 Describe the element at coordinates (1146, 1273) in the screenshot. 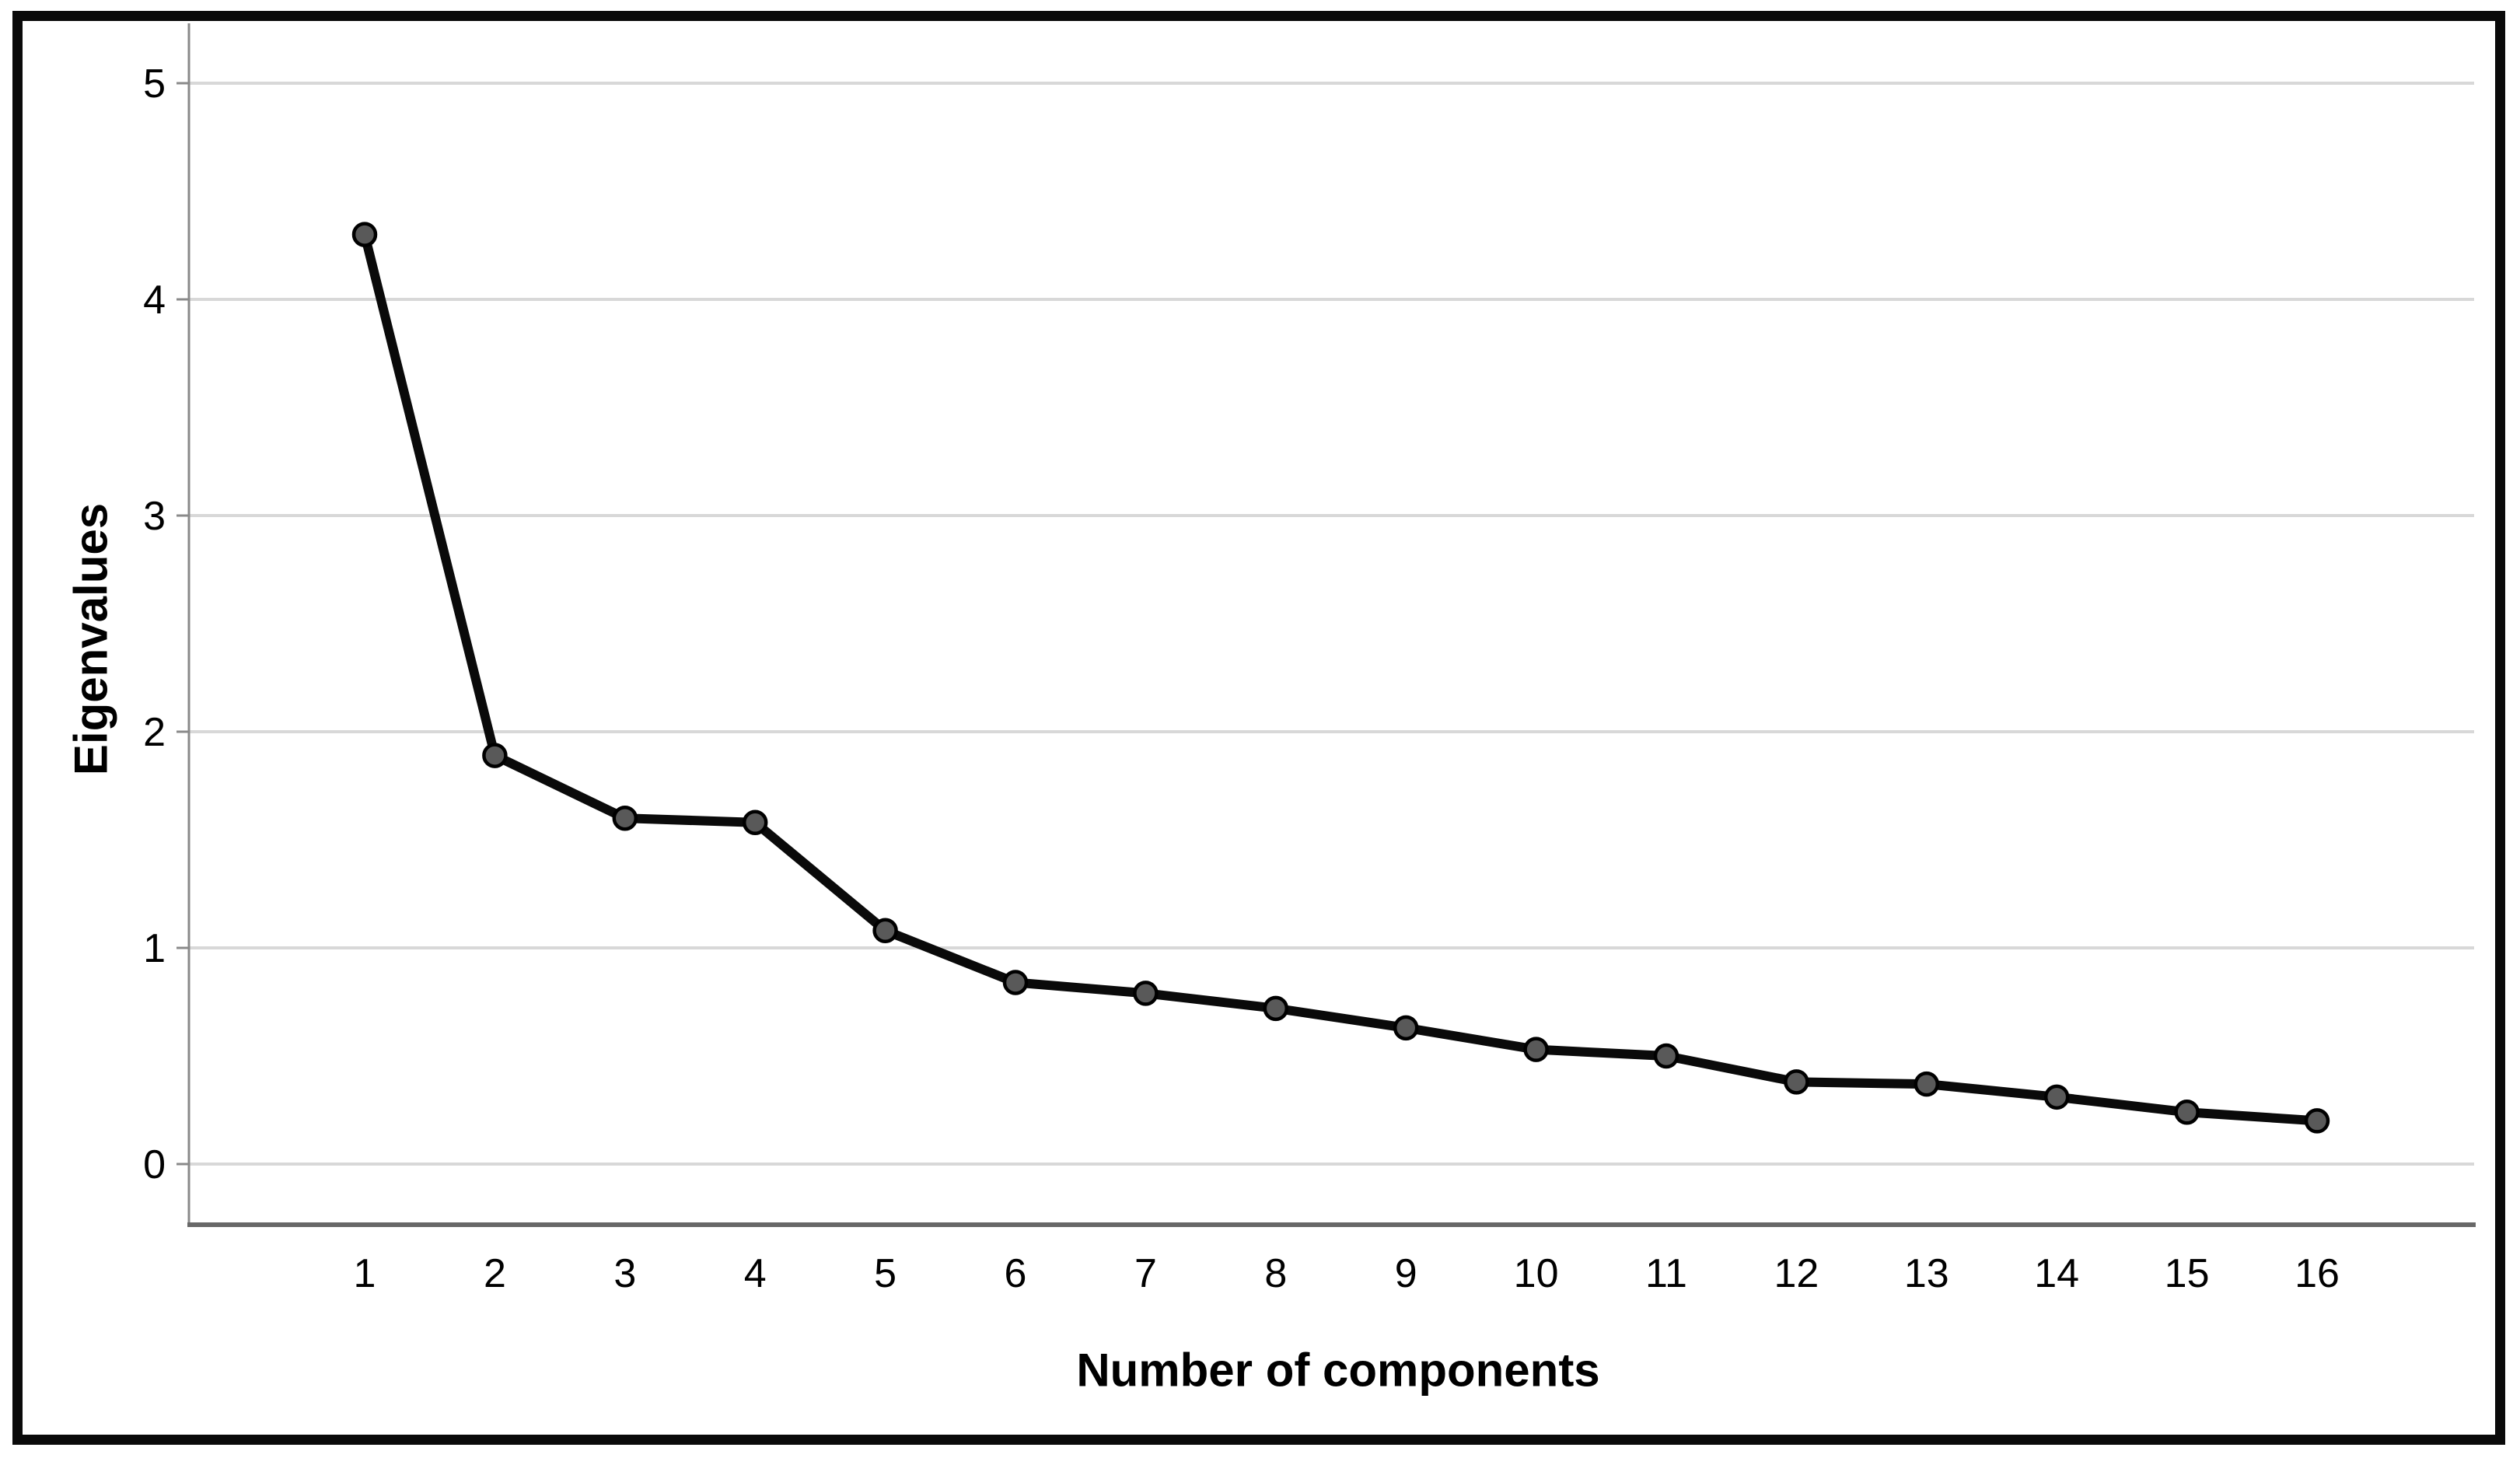

I see `x-tick-label: 7` at that location.